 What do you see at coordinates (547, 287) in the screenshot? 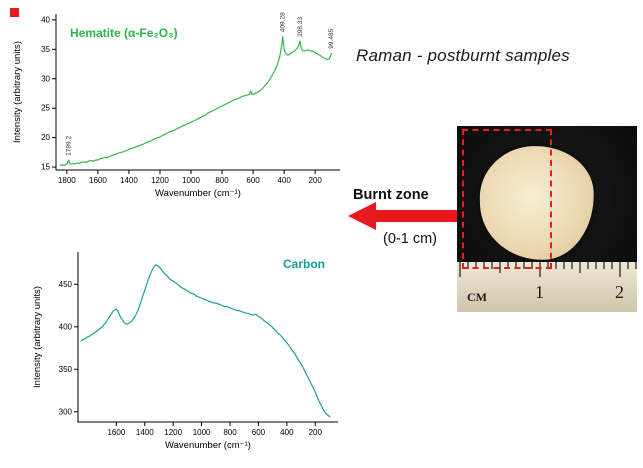
I see `ruler: CM 1 2` at bounding box center [547, 287].